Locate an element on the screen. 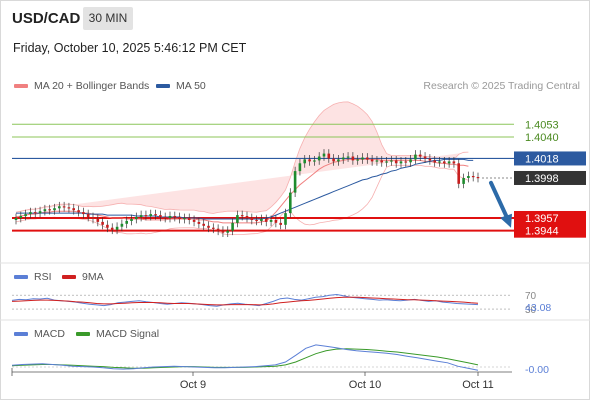 The width and height of the screenshot is (590, 400). ma50-line is located at coordinates (245, 189).